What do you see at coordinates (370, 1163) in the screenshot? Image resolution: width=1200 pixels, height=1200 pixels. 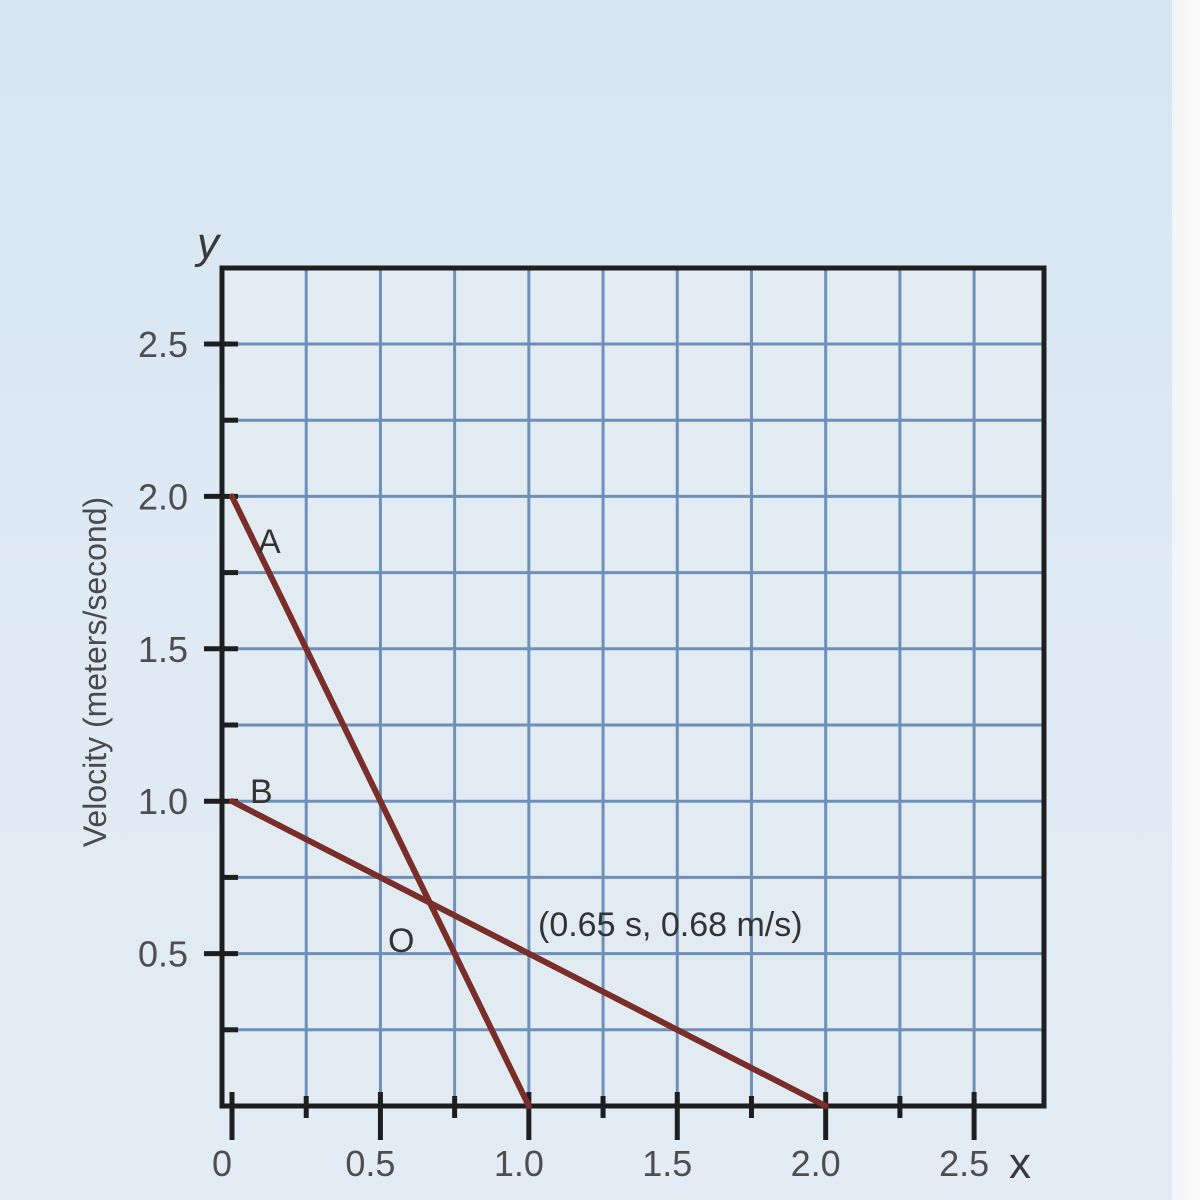 I see `x-tick-label: 0.5` at bounding box center [370, 1163].